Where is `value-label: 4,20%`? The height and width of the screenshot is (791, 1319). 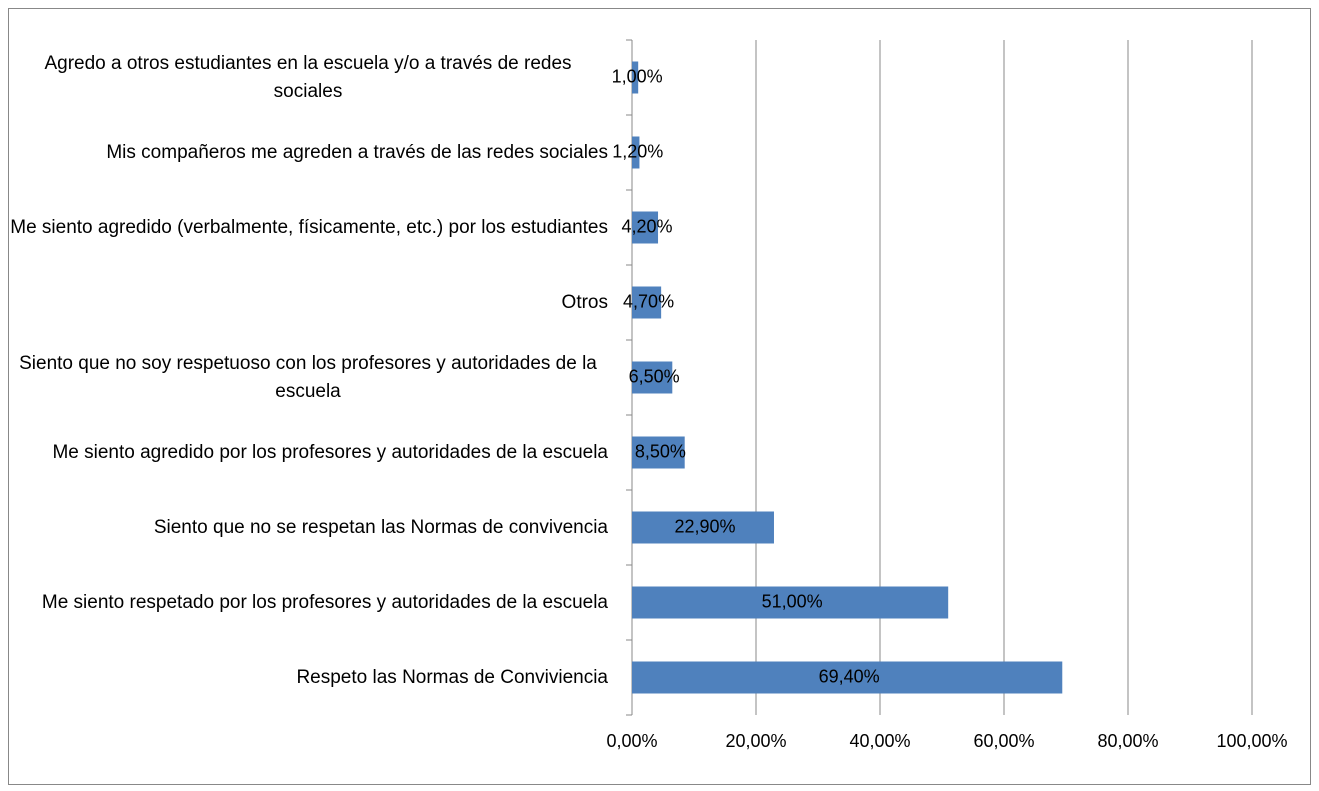
value-label: 4,20% is located at coordinates (646, 226).